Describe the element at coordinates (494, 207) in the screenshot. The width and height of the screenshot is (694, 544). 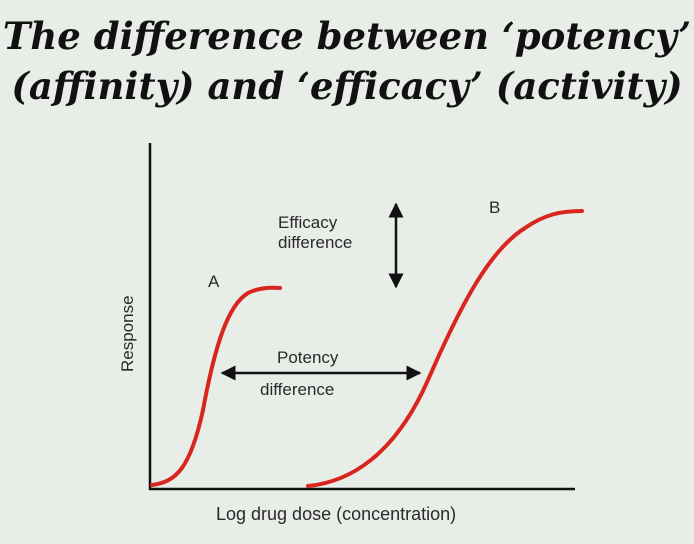
I see `curve-b-label: B` at that location.